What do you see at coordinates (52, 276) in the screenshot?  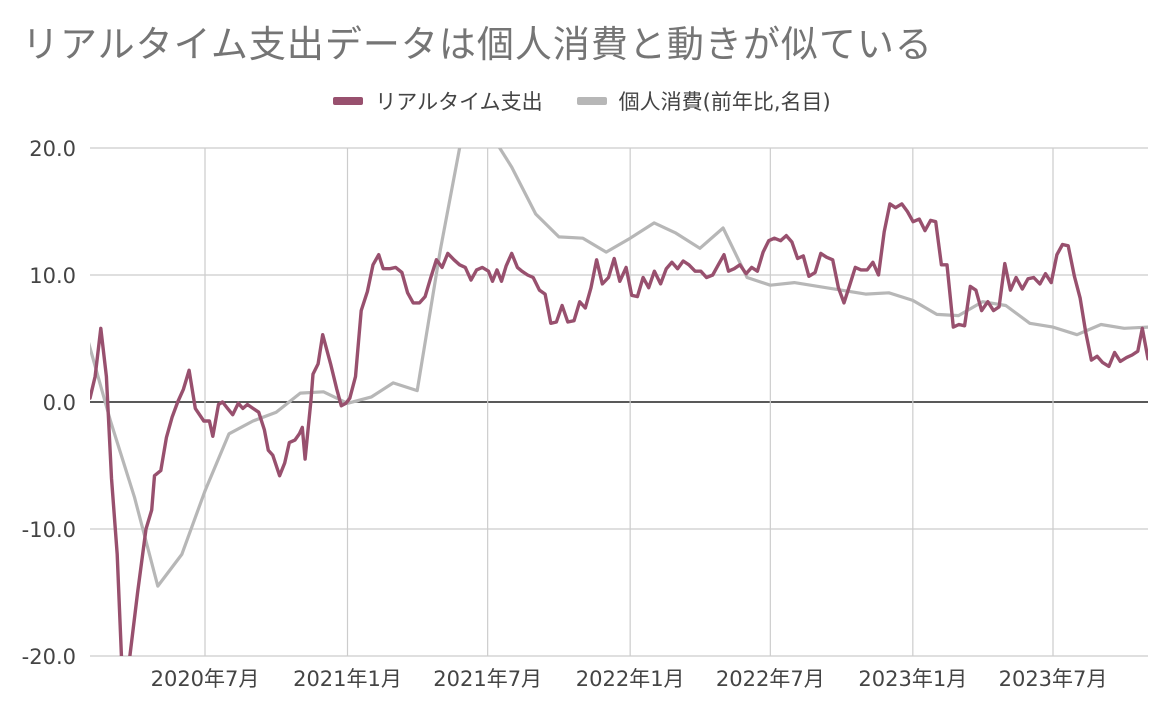 I see `y-tick-label: 10.0` at bounding box center [52, 276].